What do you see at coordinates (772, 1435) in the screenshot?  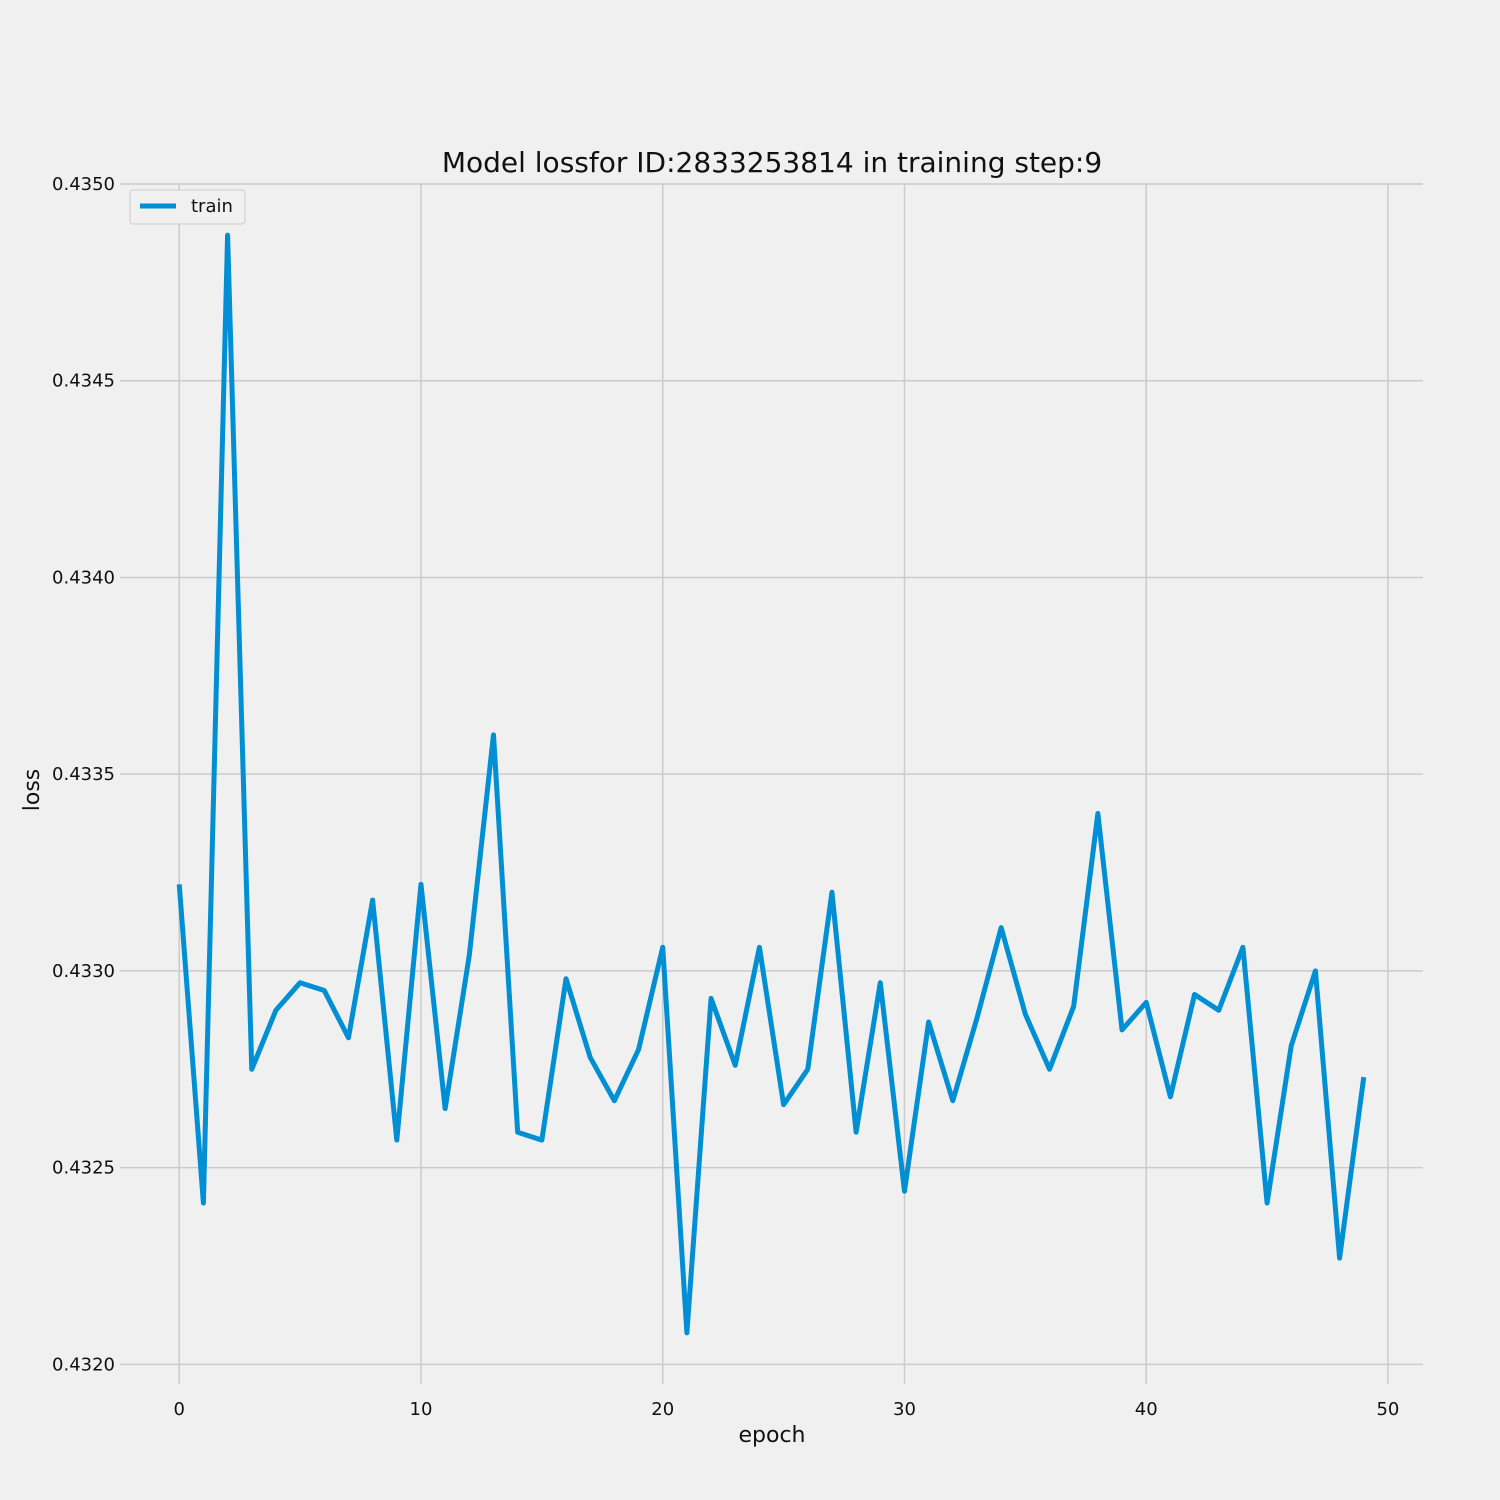 I see `x-axis-label: epoch` at bounding box center [772, 1435].